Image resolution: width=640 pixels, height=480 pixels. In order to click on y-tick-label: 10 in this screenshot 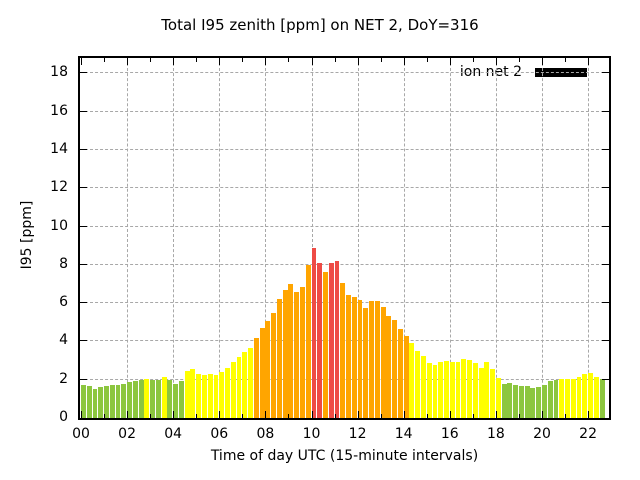, I will do `click(59, 225)`.